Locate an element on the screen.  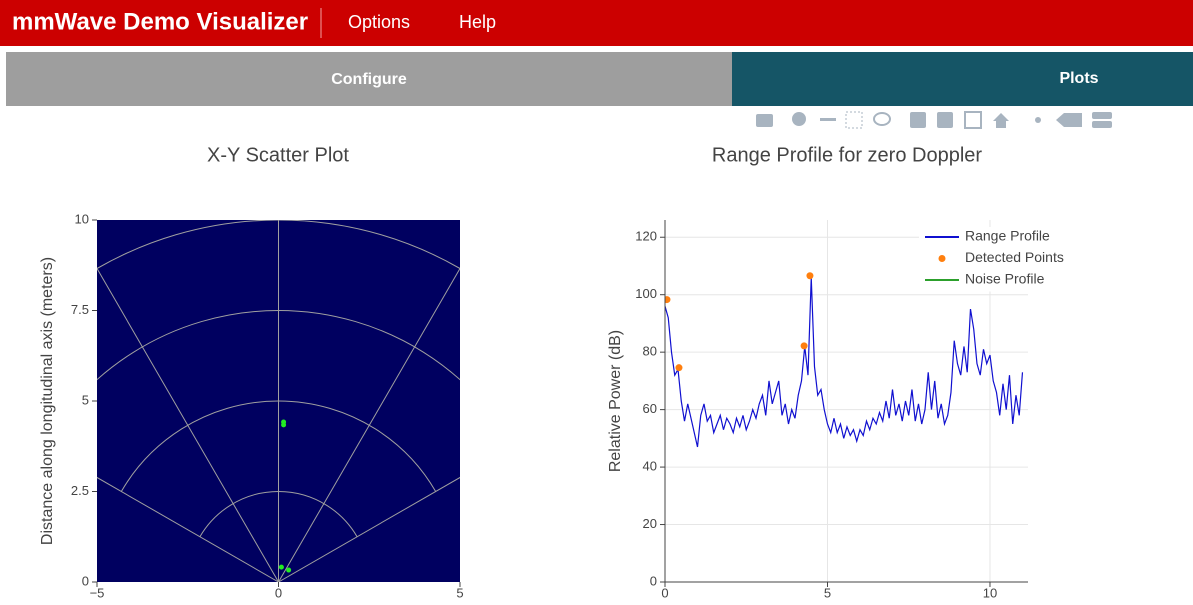
app-title: mmWave Demo Visualizer is located at coordinates (160, 21).